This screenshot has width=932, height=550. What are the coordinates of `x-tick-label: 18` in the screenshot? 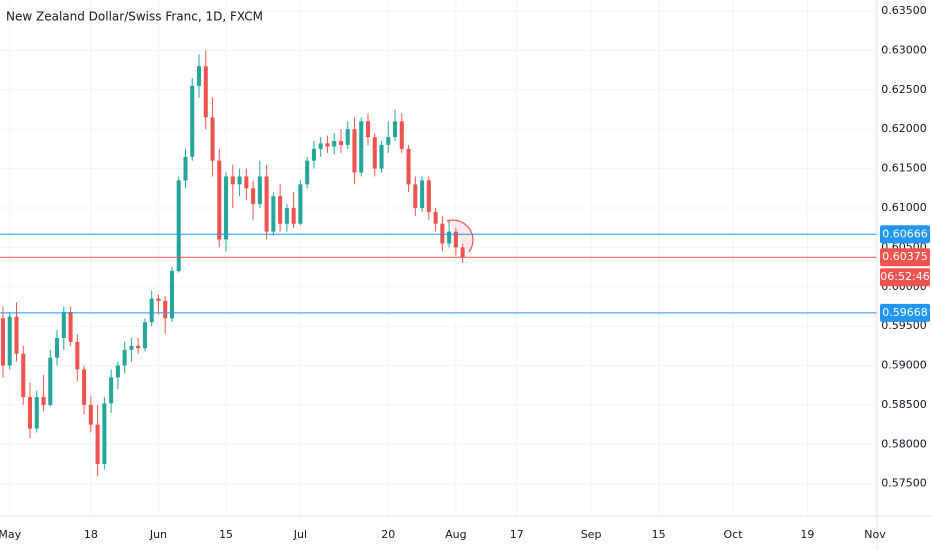 It's located at (91, 534).